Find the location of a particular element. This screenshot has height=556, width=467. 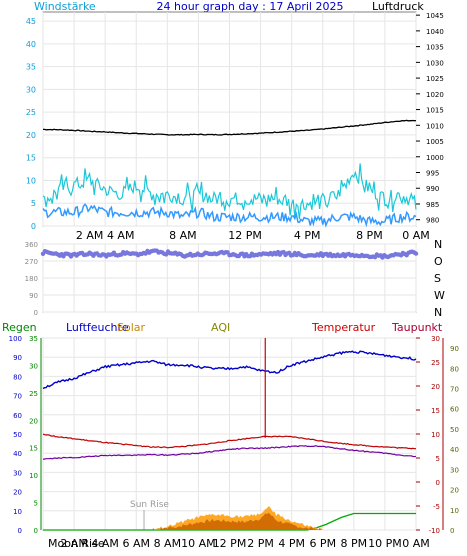

aqi-tick-label: 50 is located at coordinates (454, 430).